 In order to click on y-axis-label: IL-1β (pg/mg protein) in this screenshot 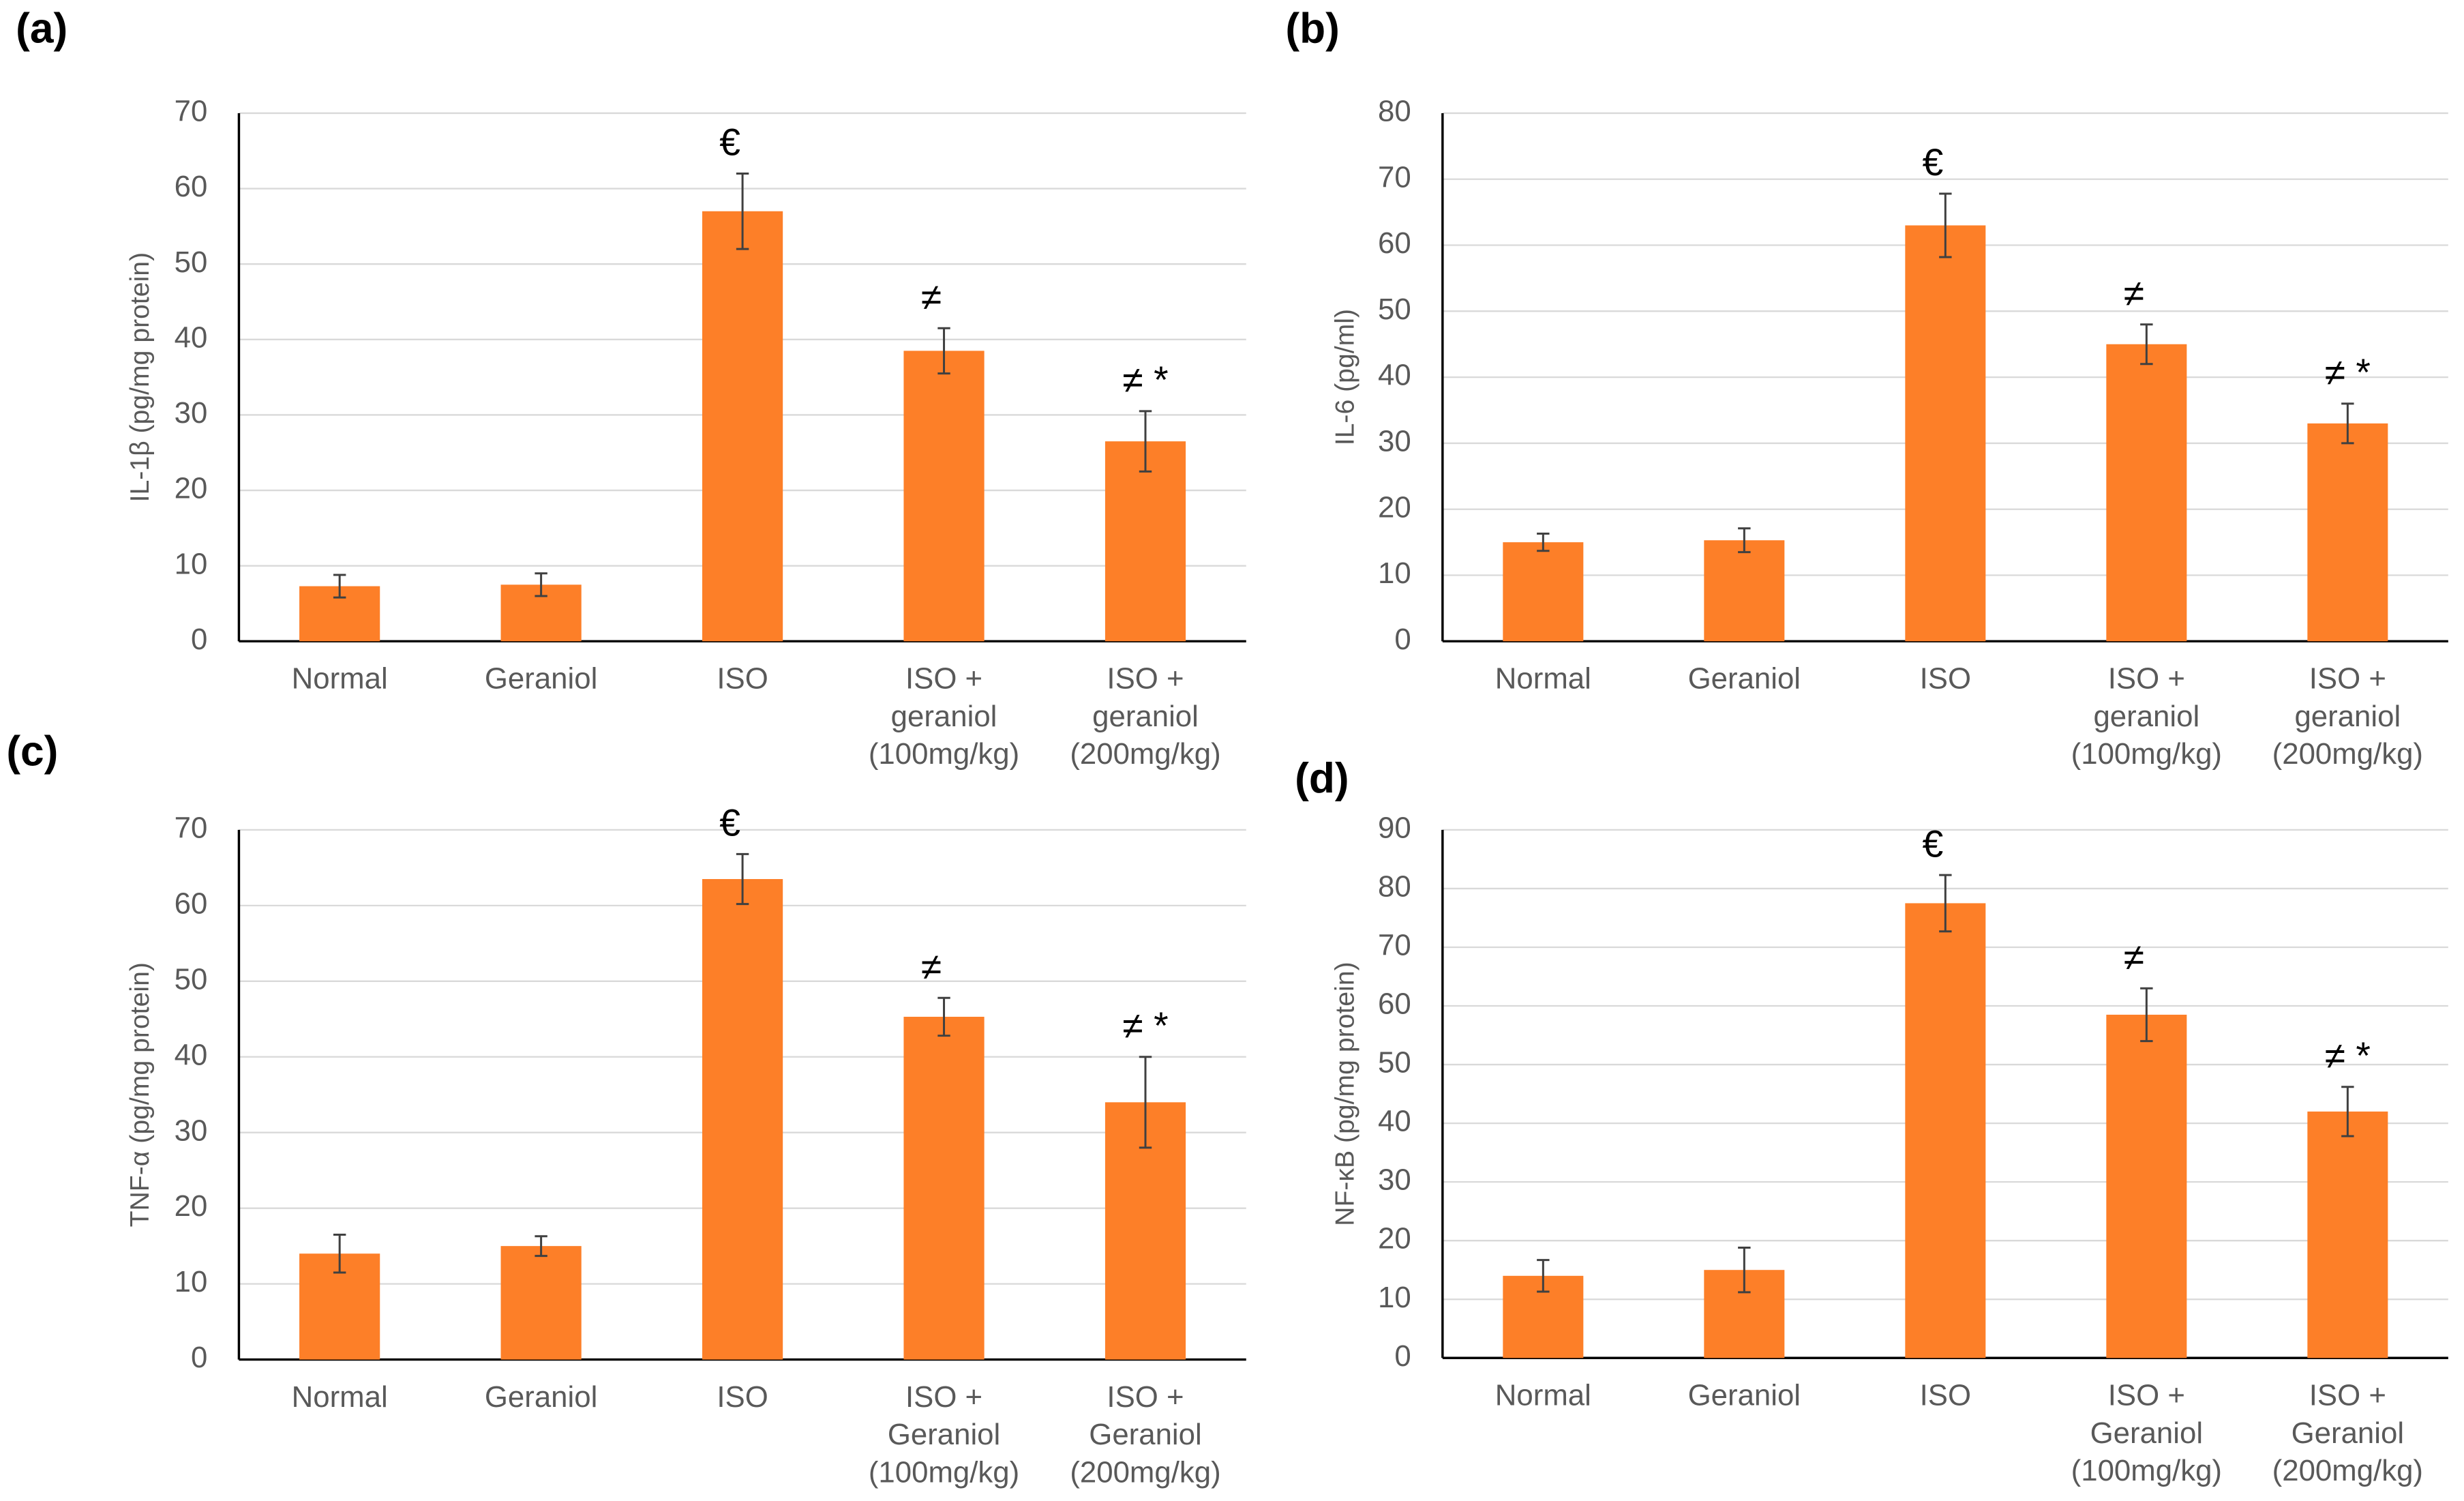, I will do `click(140, 377)`.